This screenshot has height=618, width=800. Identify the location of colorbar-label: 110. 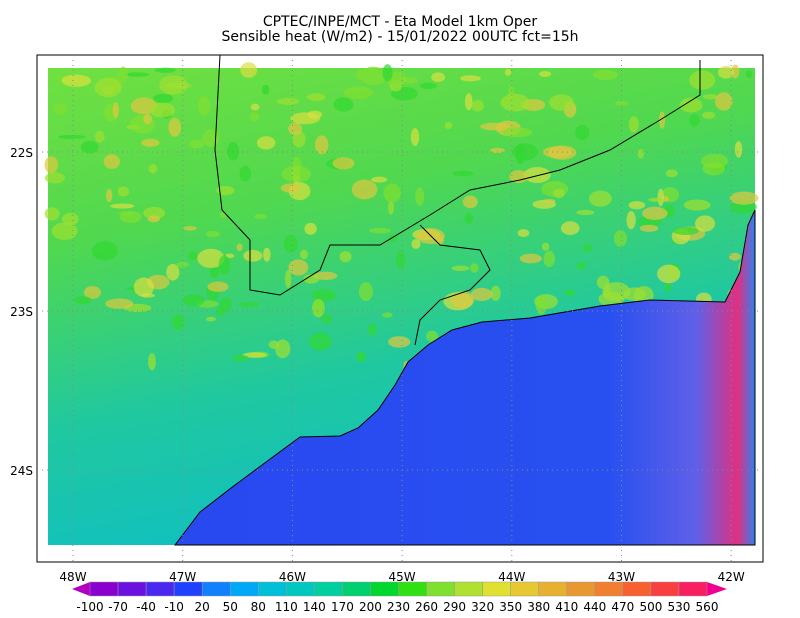
(286, 607).